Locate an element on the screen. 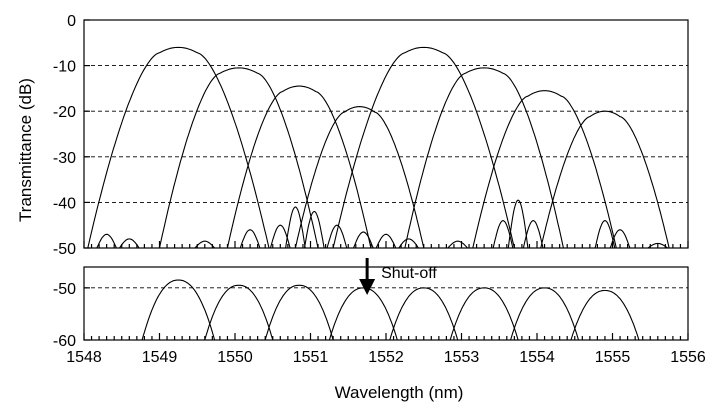  x-tick-label: 1554 is located at coordinates (537, 357).